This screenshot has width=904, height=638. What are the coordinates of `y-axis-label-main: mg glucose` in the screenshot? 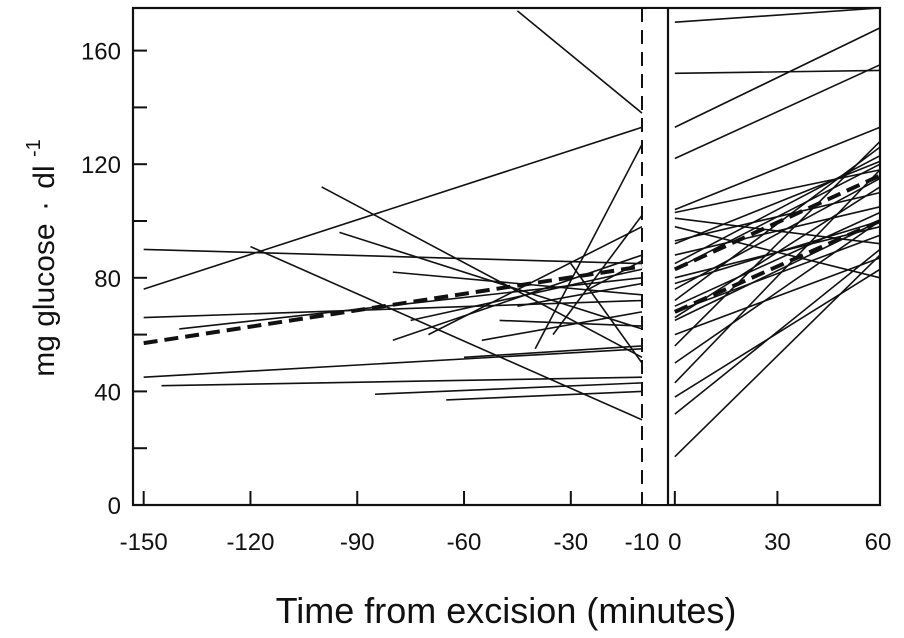 It's located at (44, 299).